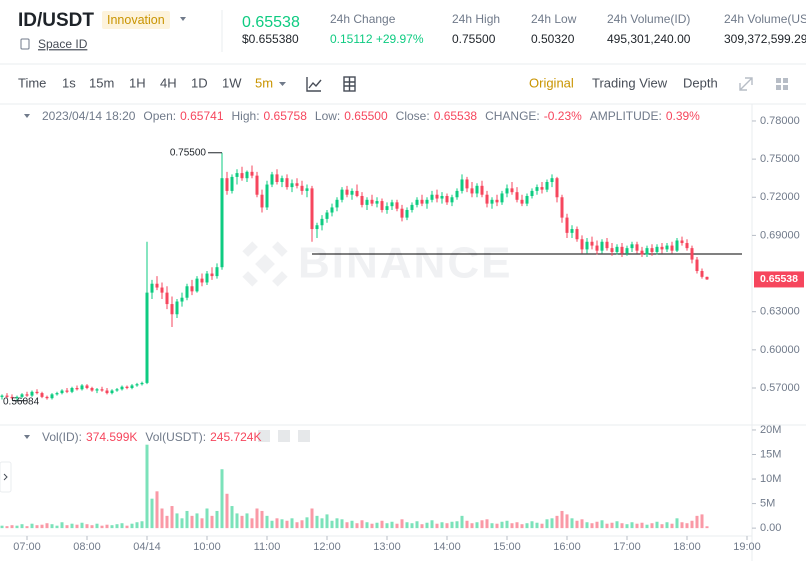 The width and height of the screenshot is (806, 561). What do you see at coordinates (282, 84) in the screenshot?
I see `interval-dropdown` at bounding box center [282, 84].